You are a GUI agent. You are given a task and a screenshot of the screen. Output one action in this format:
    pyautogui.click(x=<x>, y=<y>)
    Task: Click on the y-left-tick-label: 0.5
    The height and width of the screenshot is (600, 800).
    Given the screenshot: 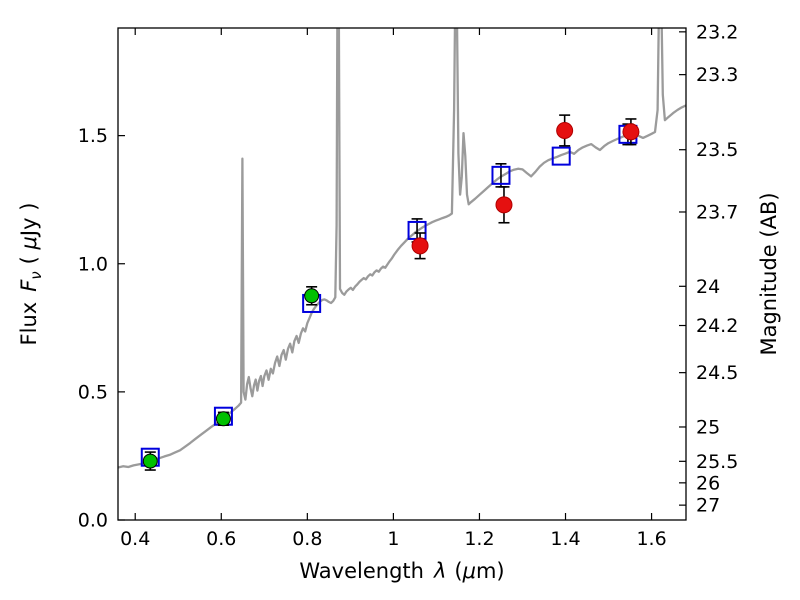 What is the action you would take?
    pyautogui.click(x=93, y=392)
    